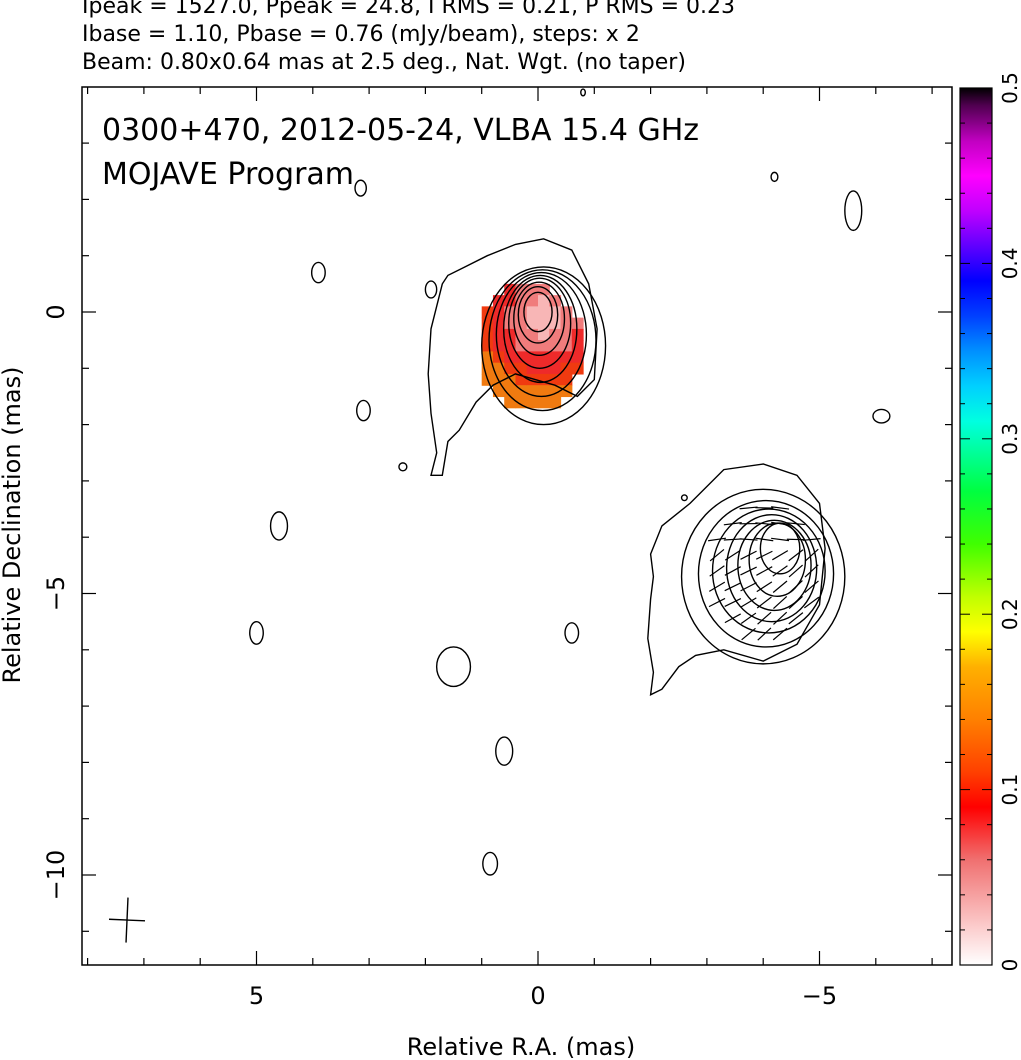  I want to click on polarization-vectors, so click(764, 573).